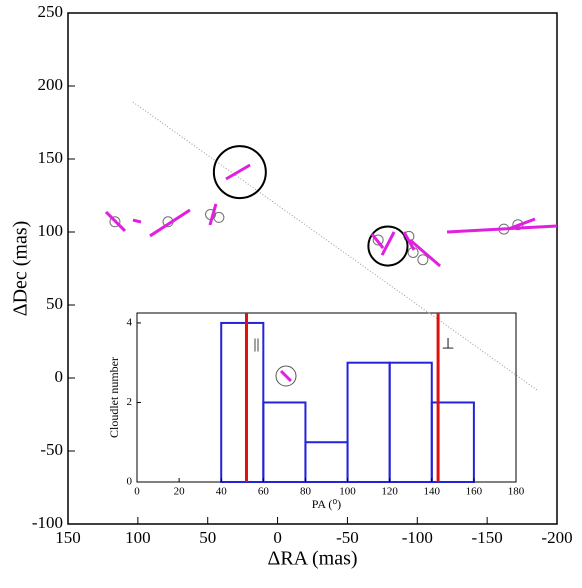  Describe the element at coordinates (264, 491) in the screenshot. I see `x-tick-label: 60` at that location.